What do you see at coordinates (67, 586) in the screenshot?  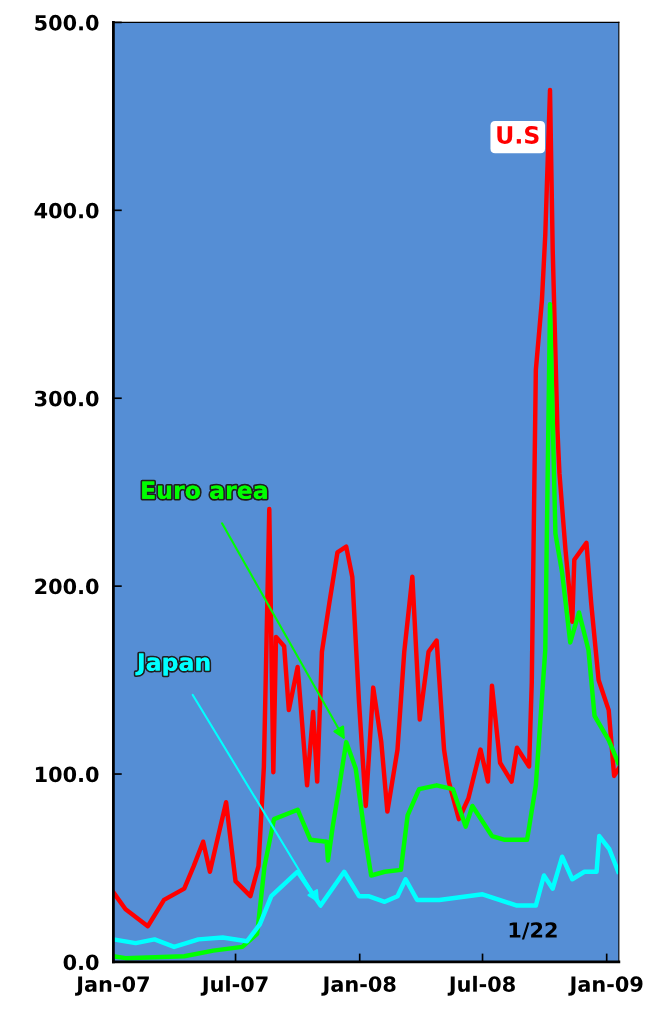 I see `y-tick-label: 200.0` at bounding box center [67, 586].